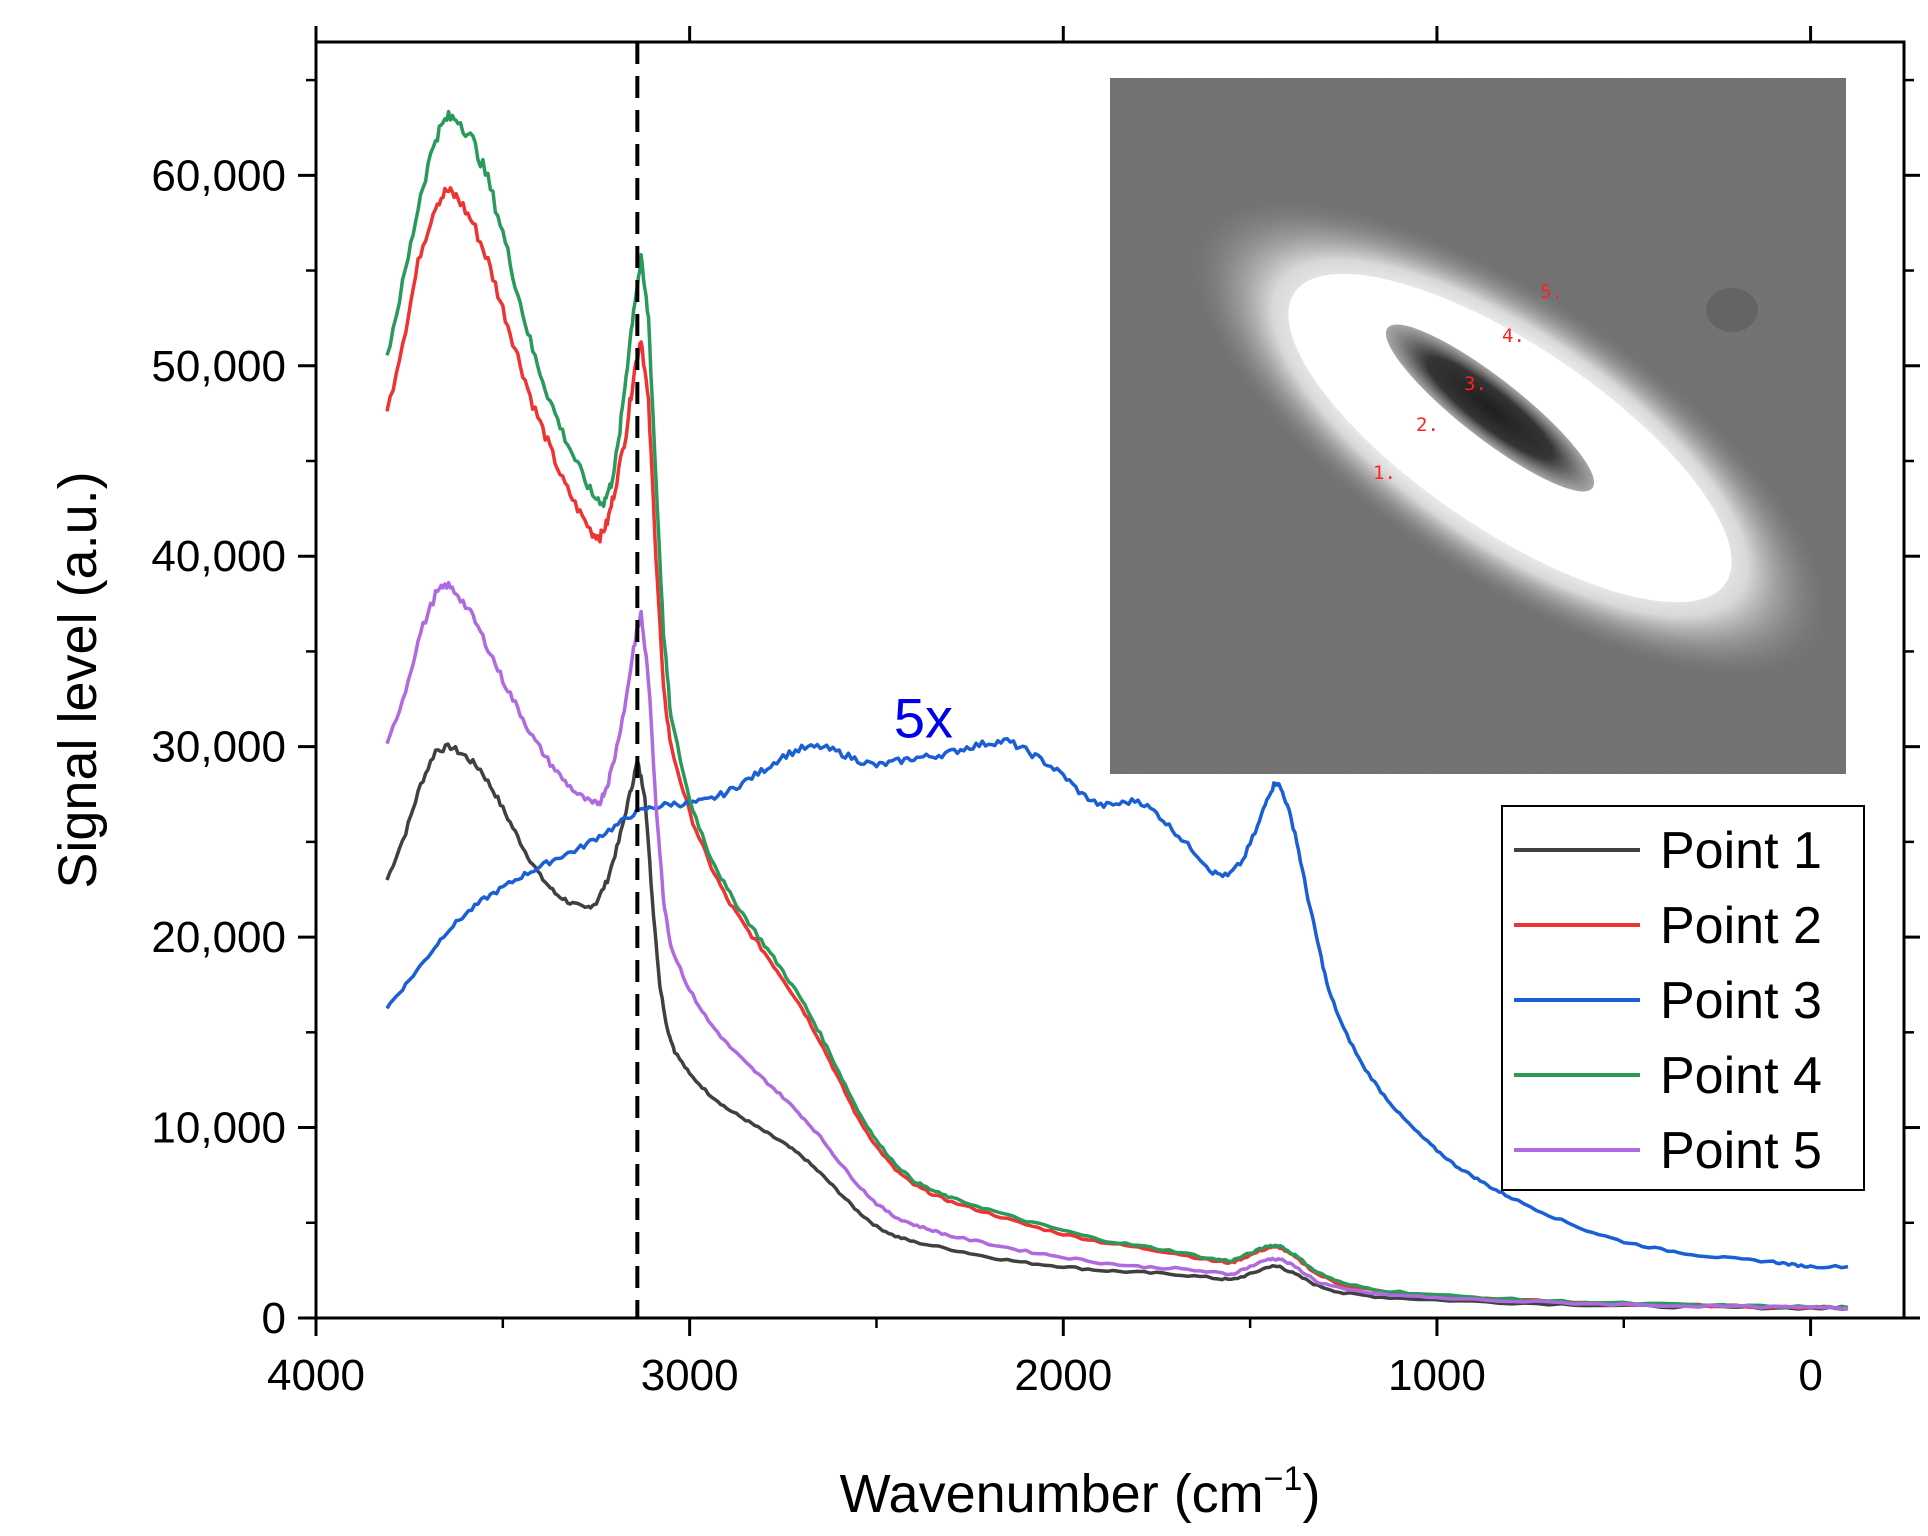 This screenshot has height=1536, width=1928. I want to click on y-tick-label: 50,000, so click(218, 366).